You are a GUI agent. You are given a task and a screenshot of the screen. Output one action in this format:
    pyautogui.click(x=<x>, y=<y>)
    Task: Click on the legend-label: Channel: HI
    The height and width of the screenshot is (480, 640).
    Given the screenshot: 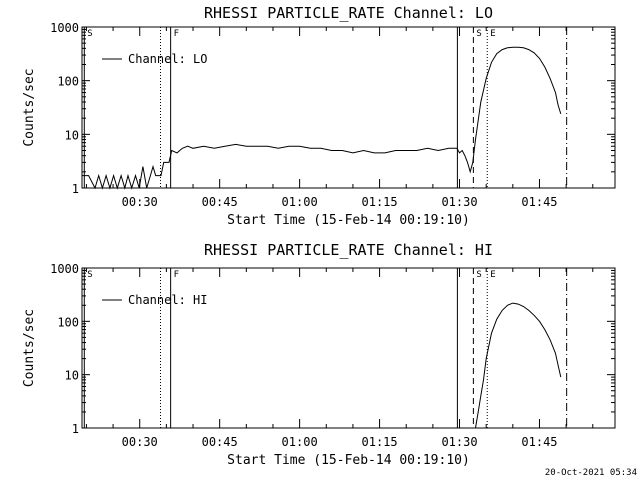 What is the action you would take?
    pyautogui.click(x=167, y=300)
    